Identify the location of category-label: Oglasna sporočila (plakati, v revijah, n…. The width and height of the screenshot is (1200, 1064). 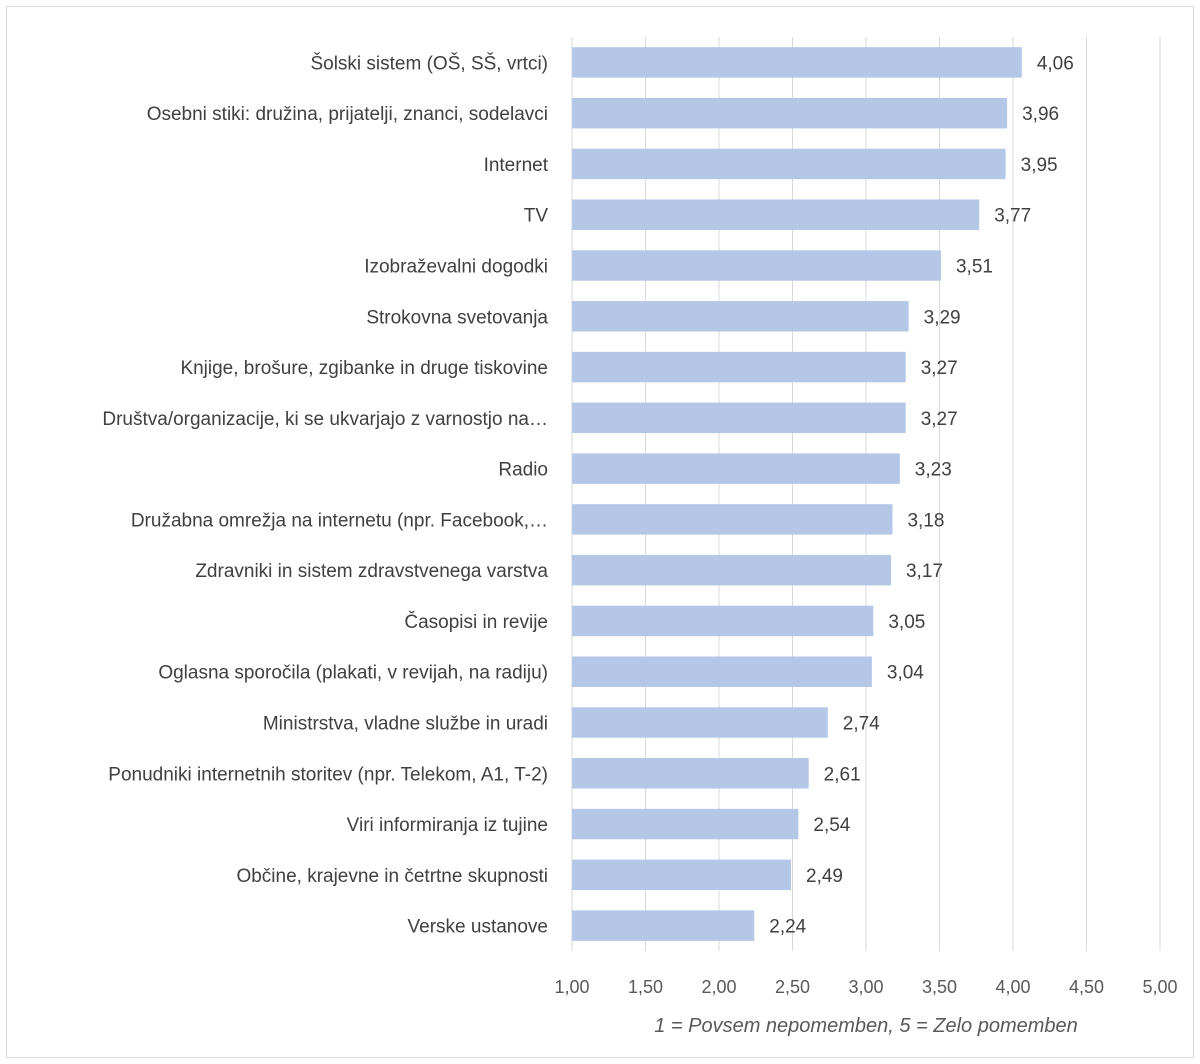
(353, 673).